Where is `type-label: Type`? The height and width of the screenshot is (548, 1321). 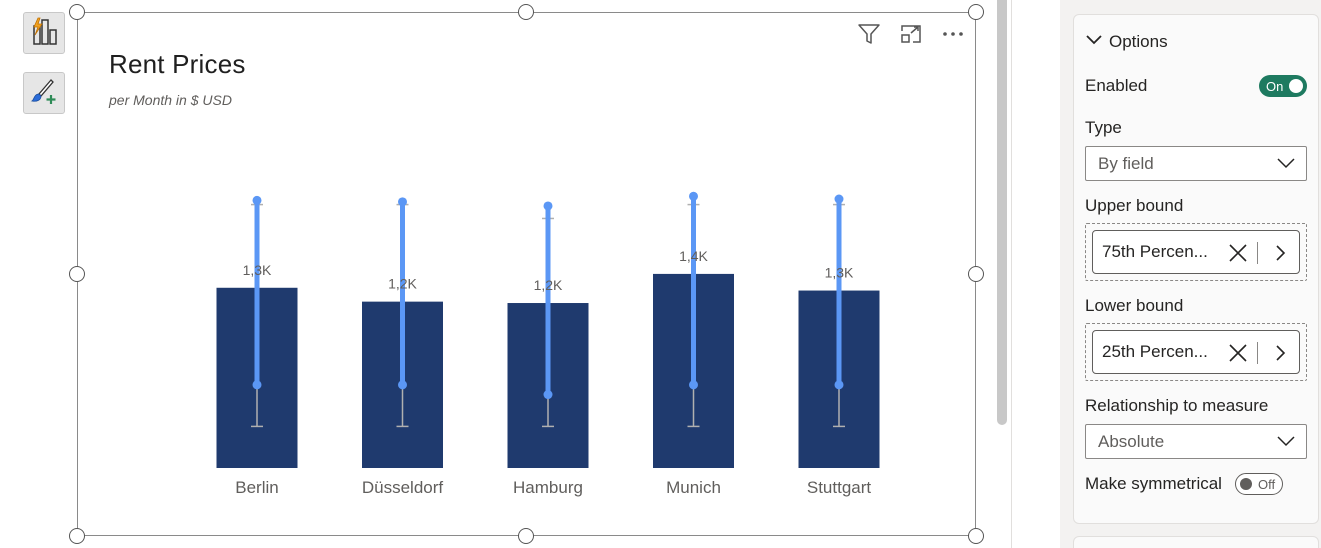
type-label: Type is located at coordinates (1103, 127).